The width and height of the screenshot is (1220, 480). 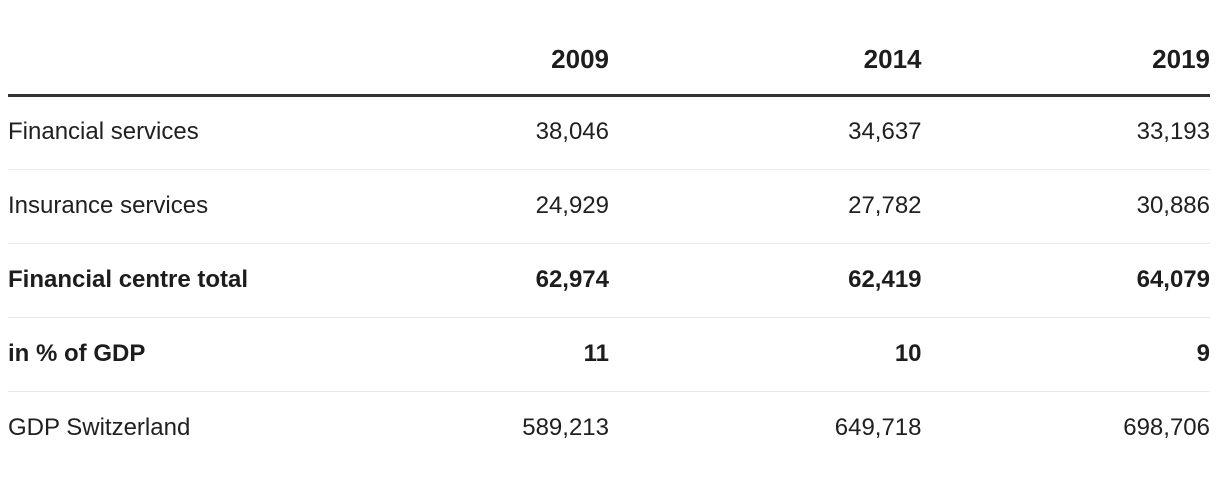 I want to click on cell-value: 62,419, so click(x=765, y=280).